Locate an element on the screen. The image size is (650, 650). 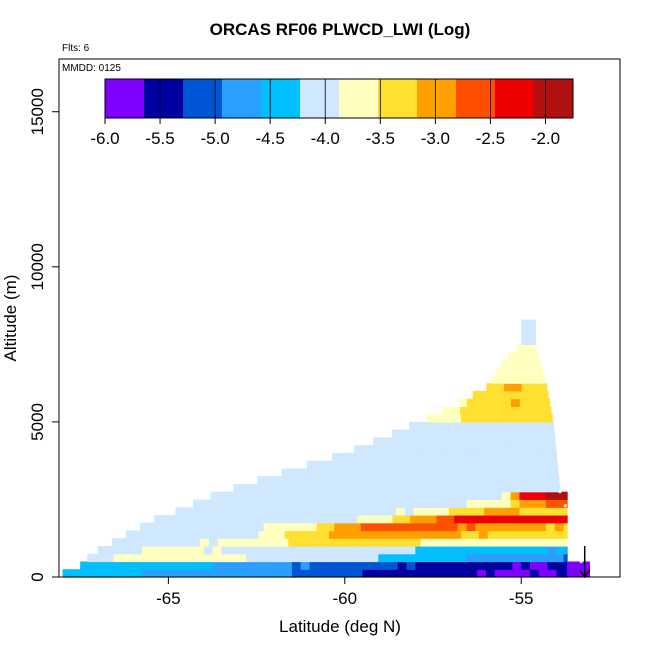
x-axis: -65 -60 -55 is located at coordinates (344, 592).